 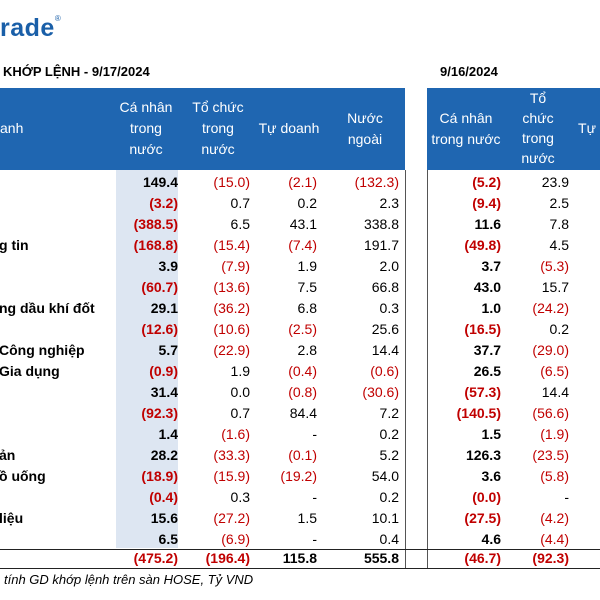 What do you see at coordinates (302, 329) in the screenshot?
I see `cell-td: (2.5)` at bounding box center [302, 329].